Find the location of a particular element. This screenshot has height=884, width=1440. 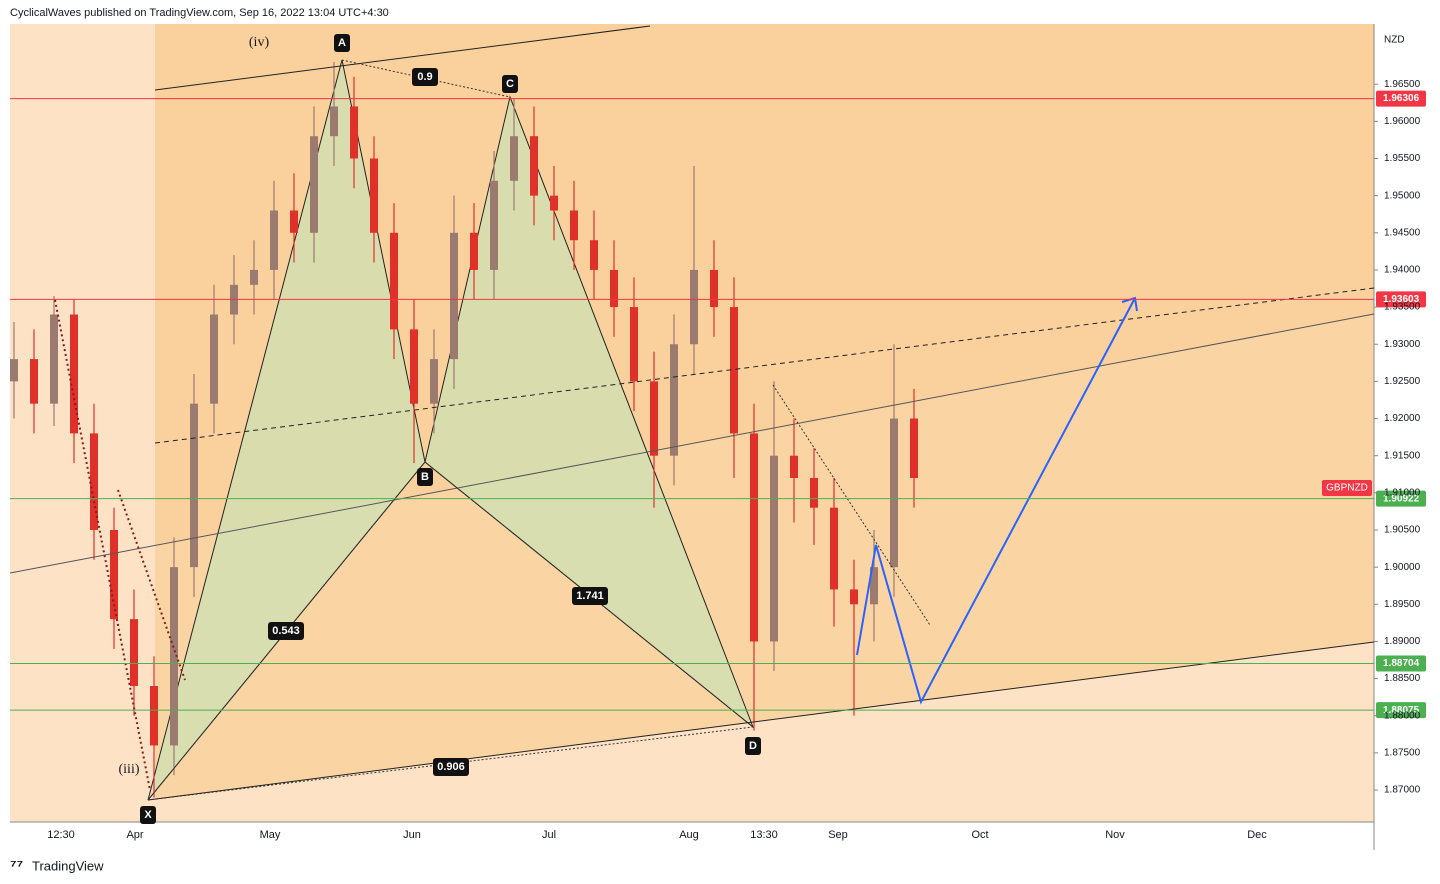

y-tick-label: 1.89000 is located at coordinates (1402, 641).